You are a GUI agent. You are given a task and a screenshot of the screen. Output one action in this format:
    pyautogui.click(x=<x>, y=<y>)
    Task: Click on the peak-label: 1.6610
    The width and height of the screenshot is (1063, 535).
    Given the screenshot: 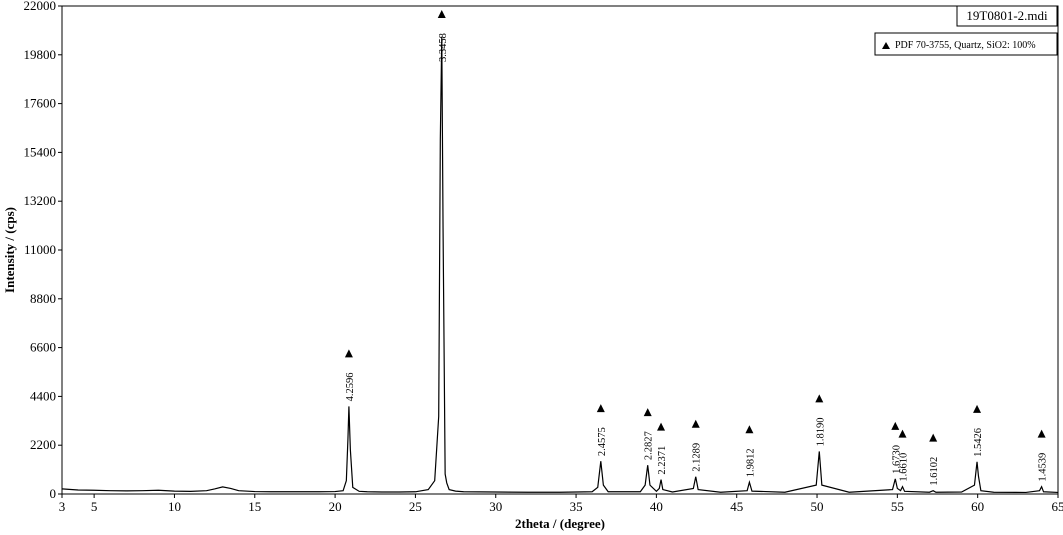 What is the action you would take?
    pyautogui.click(x=903, y=467)
    